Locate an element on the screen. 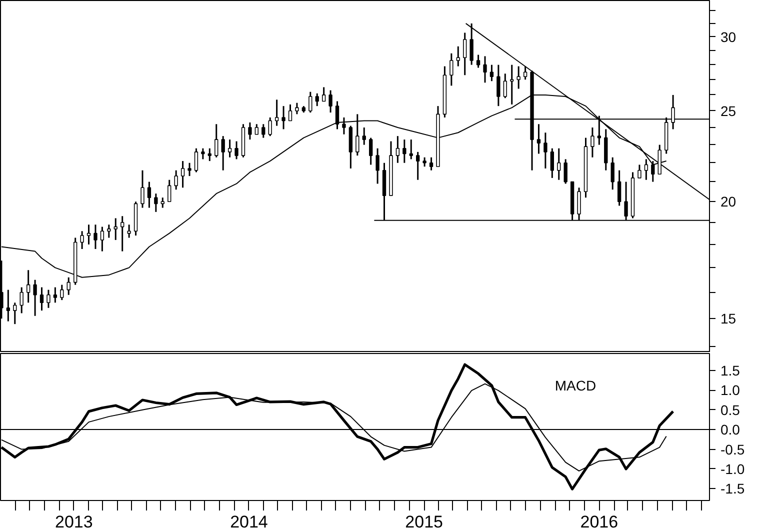 This screenshot has height=531, width=760. annotation: MACD is located at coordinates (575, 386).